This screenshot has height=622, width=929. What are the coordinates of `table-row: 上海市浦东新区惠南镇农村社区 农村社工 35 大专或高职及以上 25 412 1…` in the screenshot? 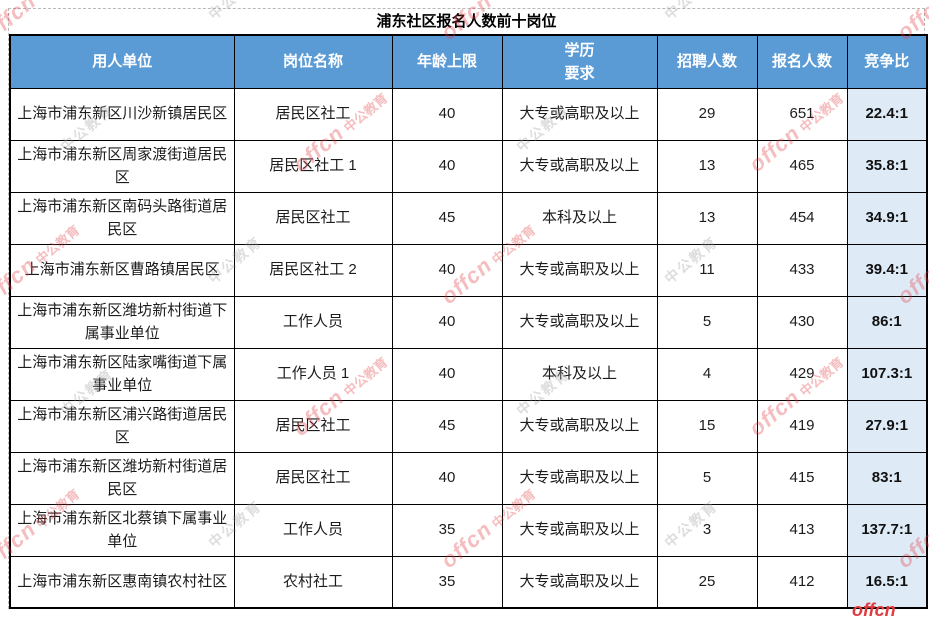 It's located at (468, 582).